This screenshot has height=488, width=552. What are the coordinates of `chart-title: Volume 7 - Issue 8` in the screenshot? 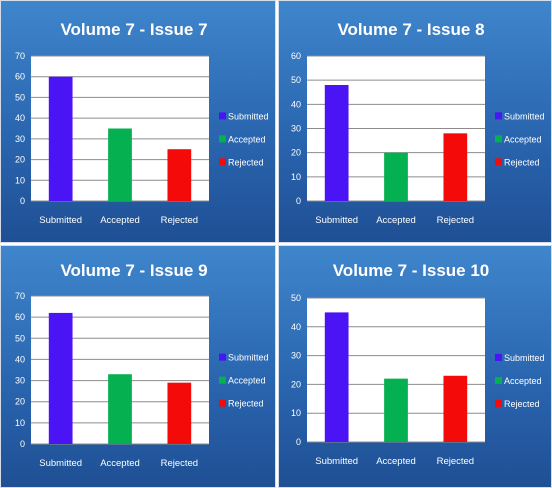 It's located at (410, 29).